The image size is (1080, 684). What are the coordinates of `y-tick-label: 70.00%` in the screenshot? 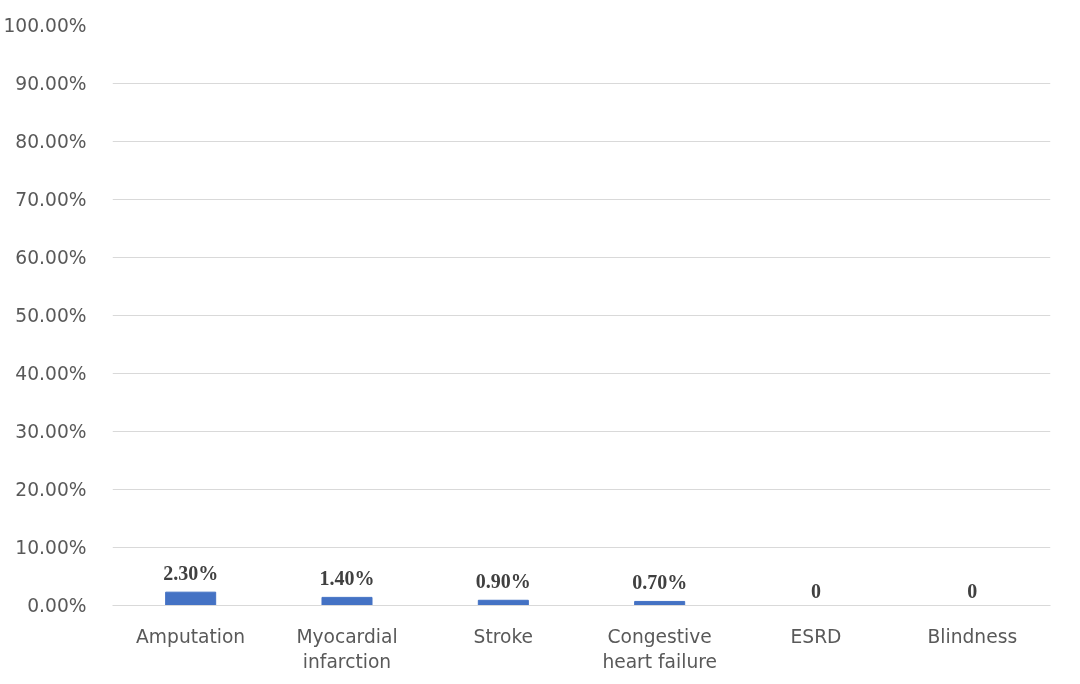 It's located at (51, 199).